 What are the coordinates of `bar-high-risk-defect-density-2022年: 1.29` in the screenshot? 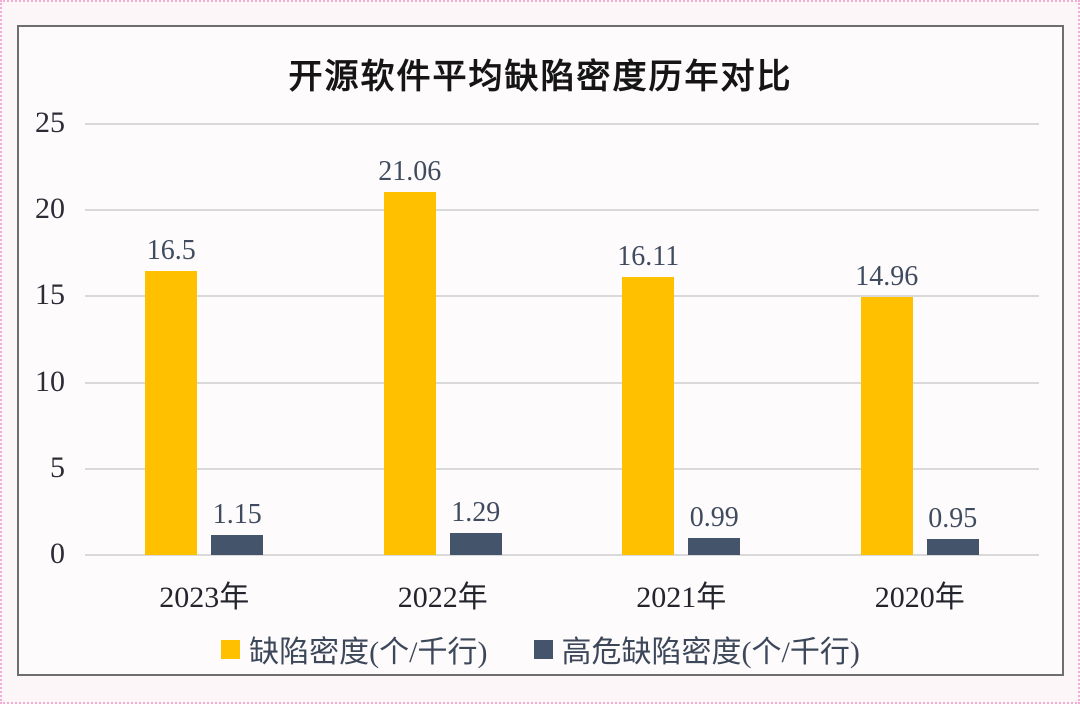 It's located at (475, 526).